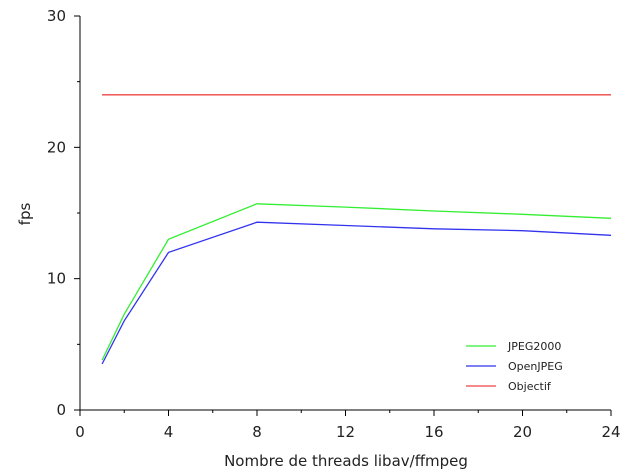 This screenshot has height=471, width=634. What do you see at coordinates (530, 386) in the screenshot?
I see `legend-label-objectif: Objectif` at bounding box center [530, 386].